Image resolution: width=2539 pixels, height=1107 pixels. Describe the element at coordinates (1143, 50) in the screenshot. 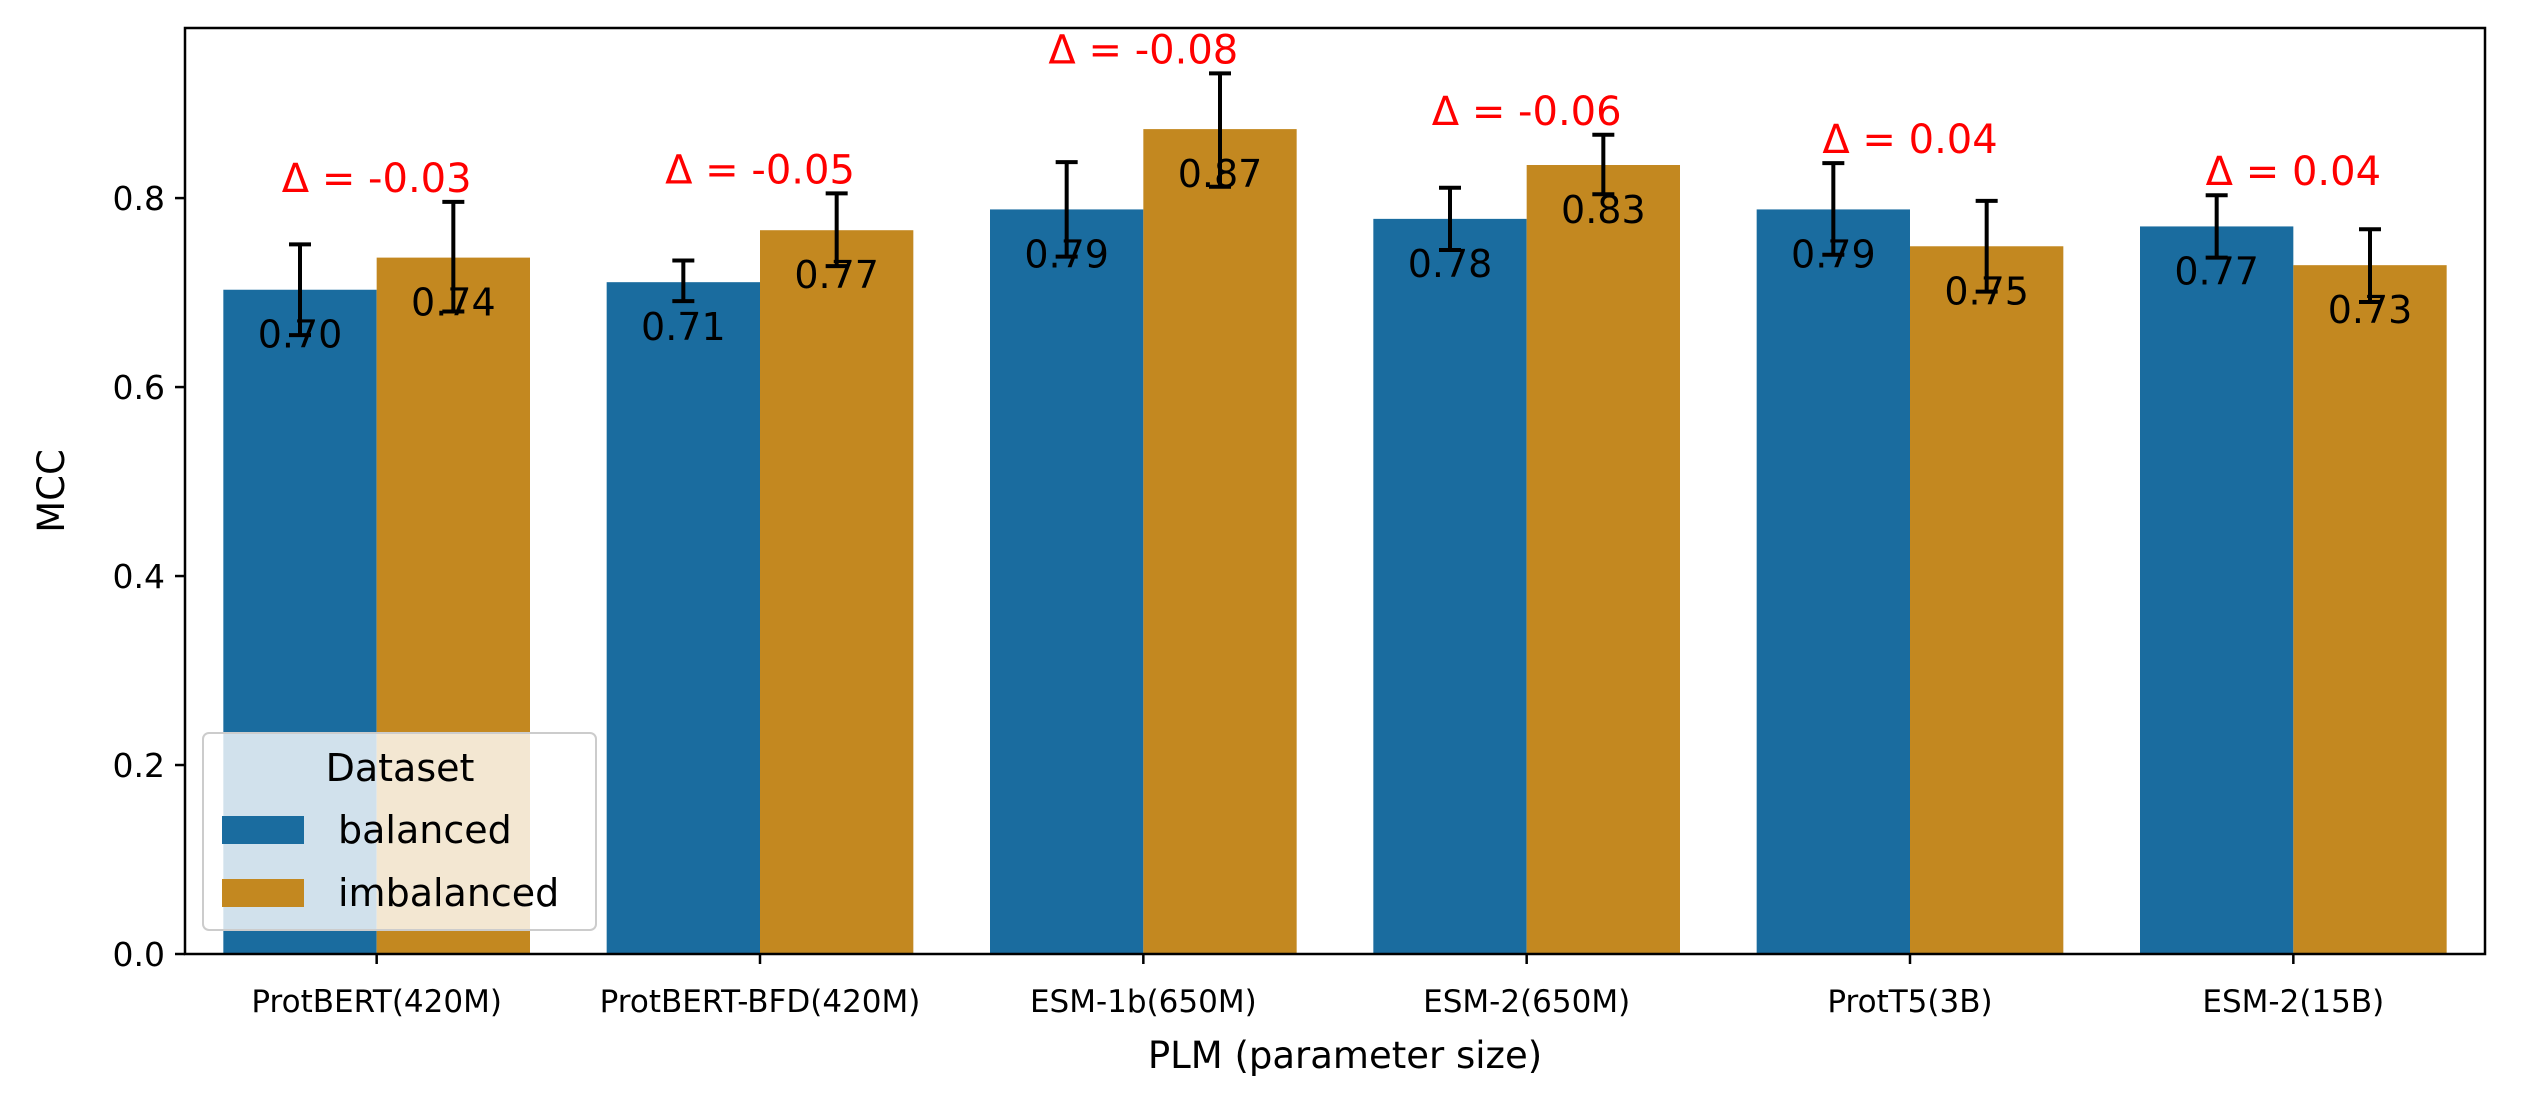

I see `delta-annotation-2: Δ = -0.08` at that location.